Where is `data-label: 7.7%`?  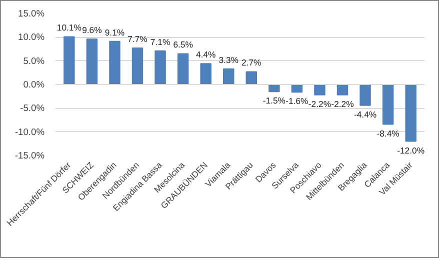
data-label: 7.7% is located at coordinates (138, 39).